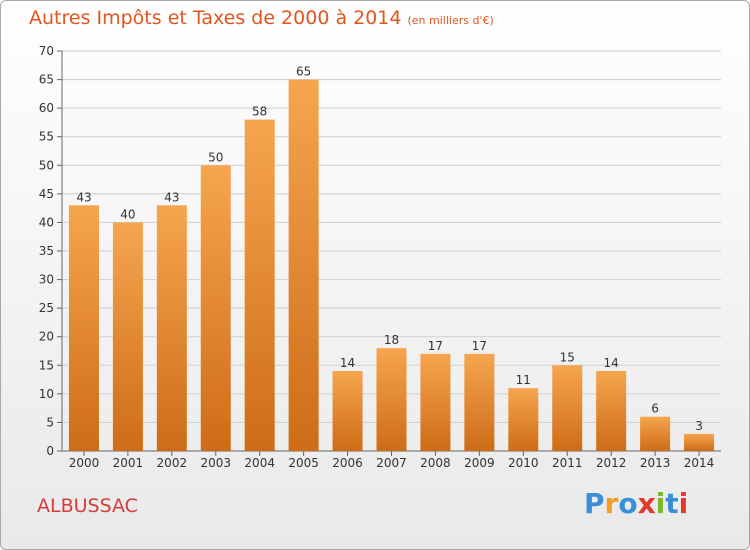 The image size is (750, 550). I want to click on x-tick-label: 2014, so click(699, 463).